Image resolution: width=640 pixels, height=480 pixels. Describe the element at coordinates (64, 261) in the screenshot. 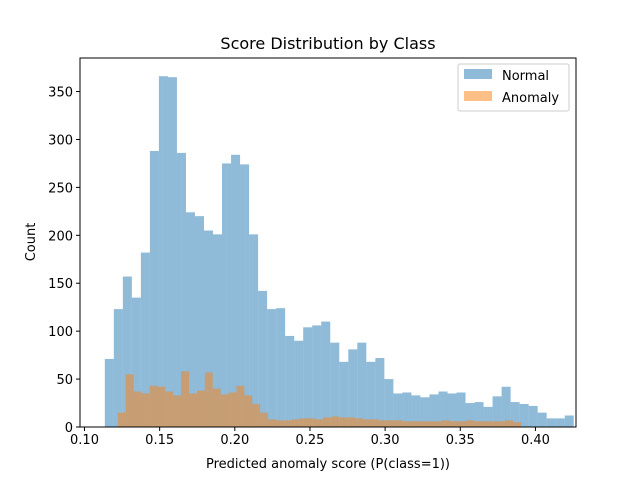

I see `y-axis-ticks: 0 50 100 150 200 250 300 350` at that location.